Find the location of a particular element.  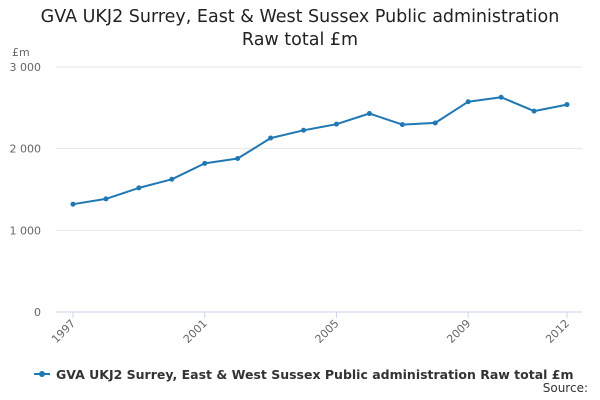

x-tick-label: 2012 is located at coordinates (557, 331).